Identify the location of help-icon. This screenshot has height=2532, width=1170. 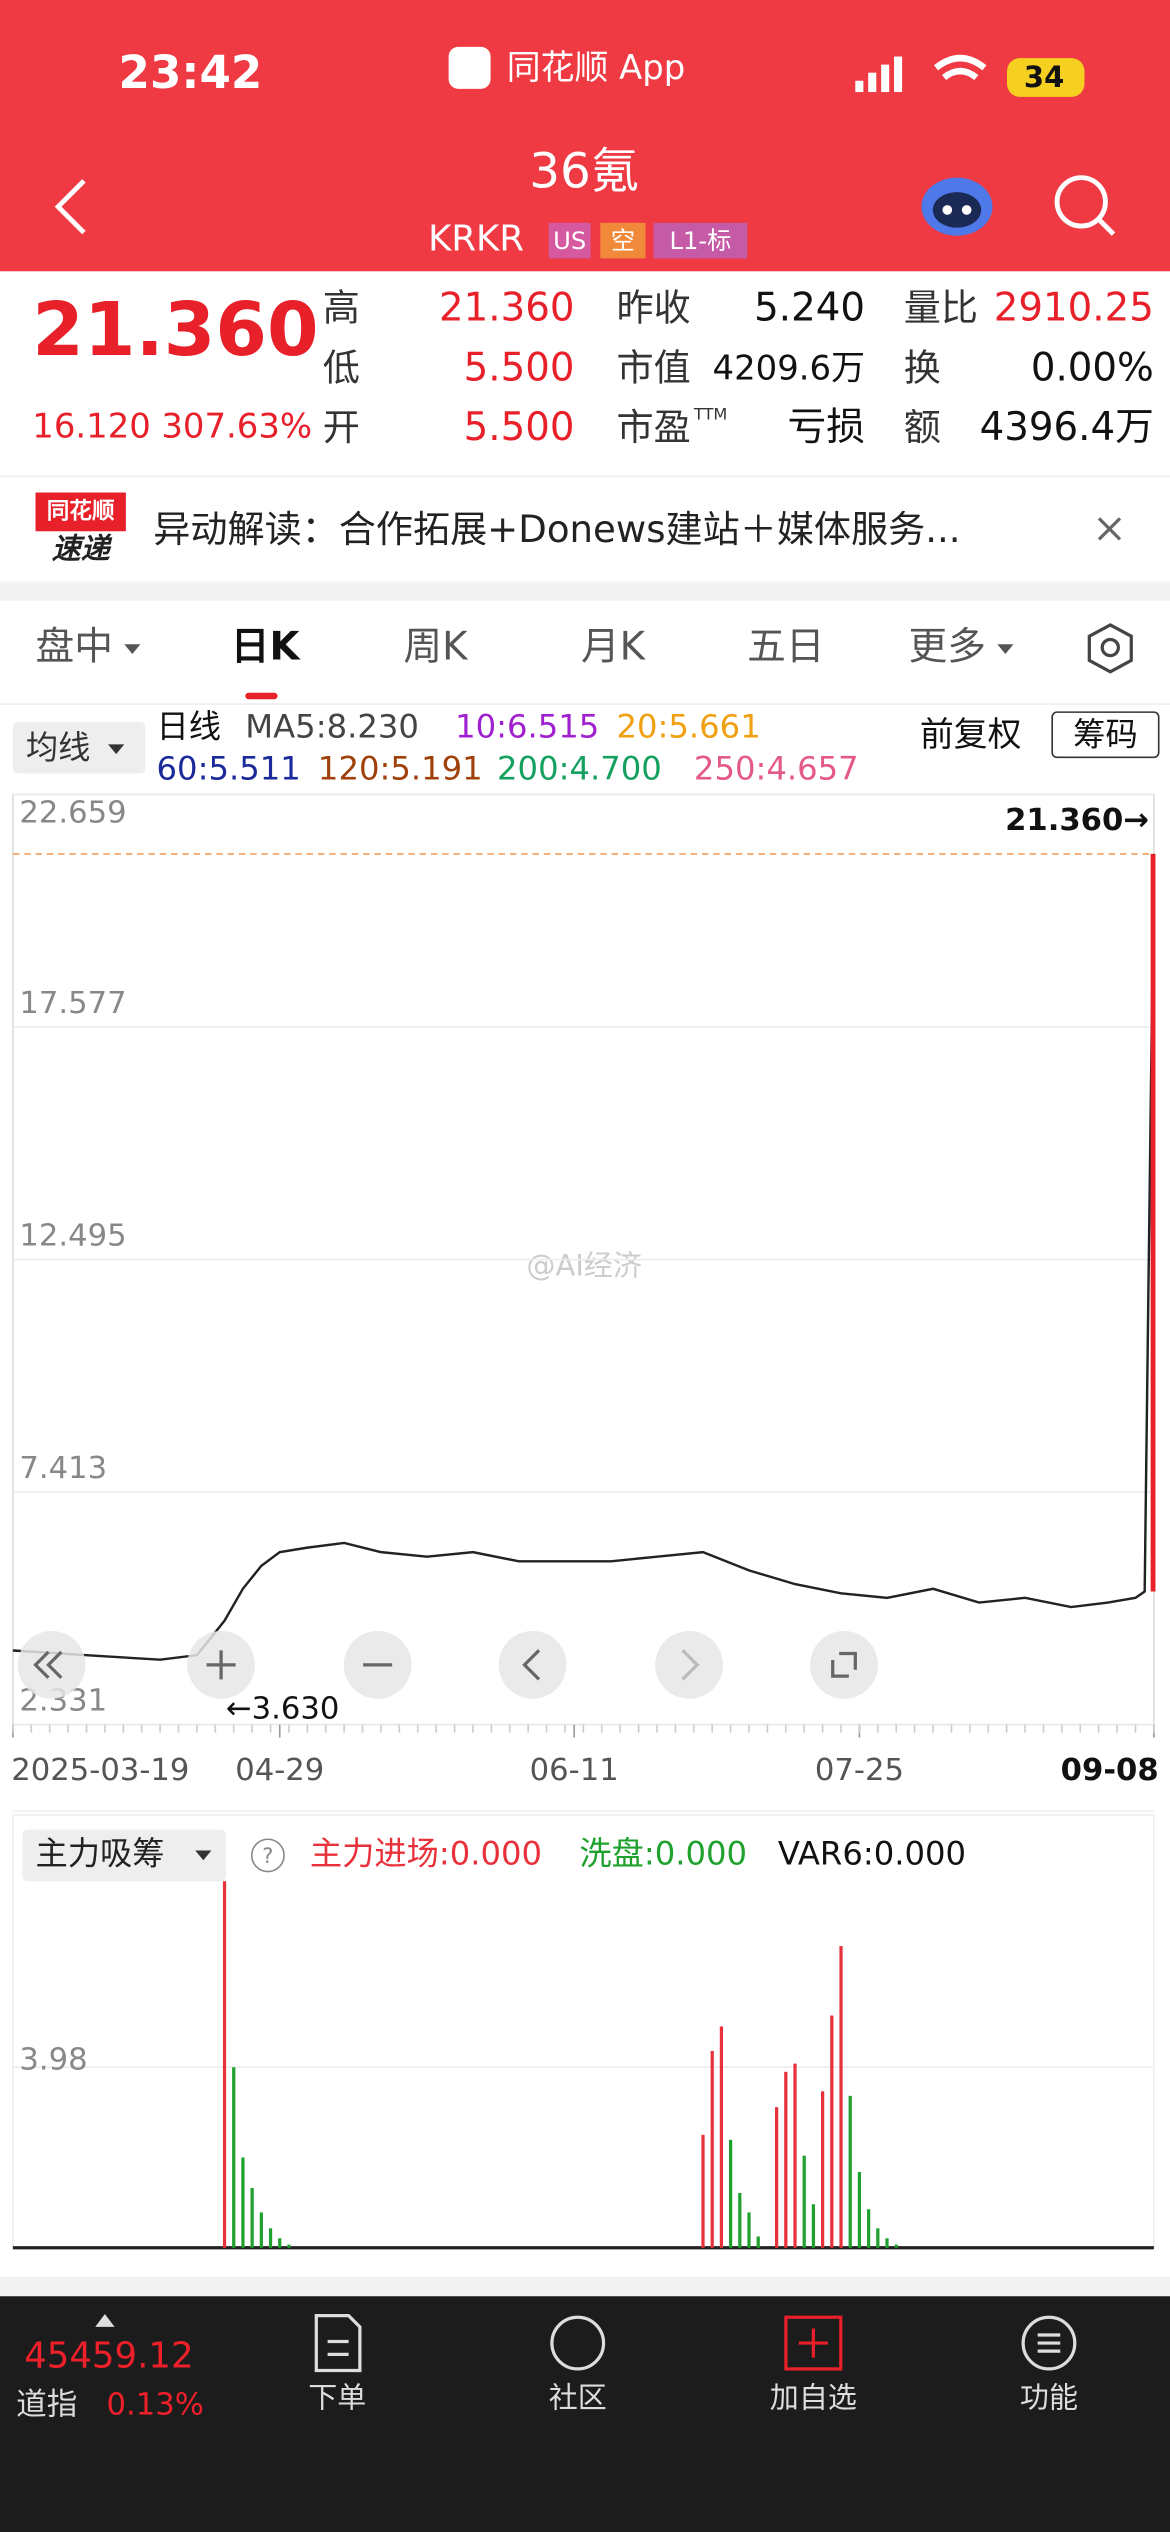
(267, 1855).